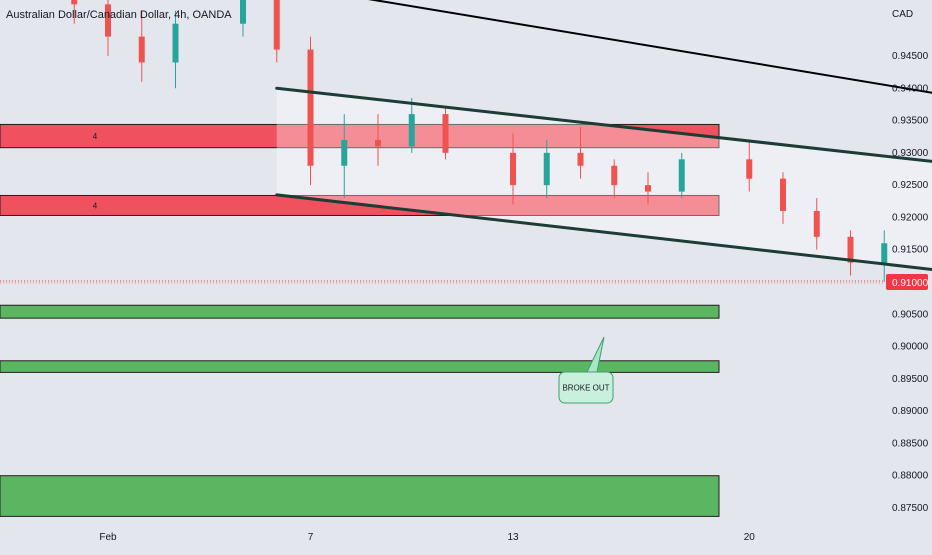 This screenshot has height=555, width=932. What do you see at coordinates (910, 411) in the screenshot?
I see `y-tick-label: 0.89000` at bounding box center [910, 411].